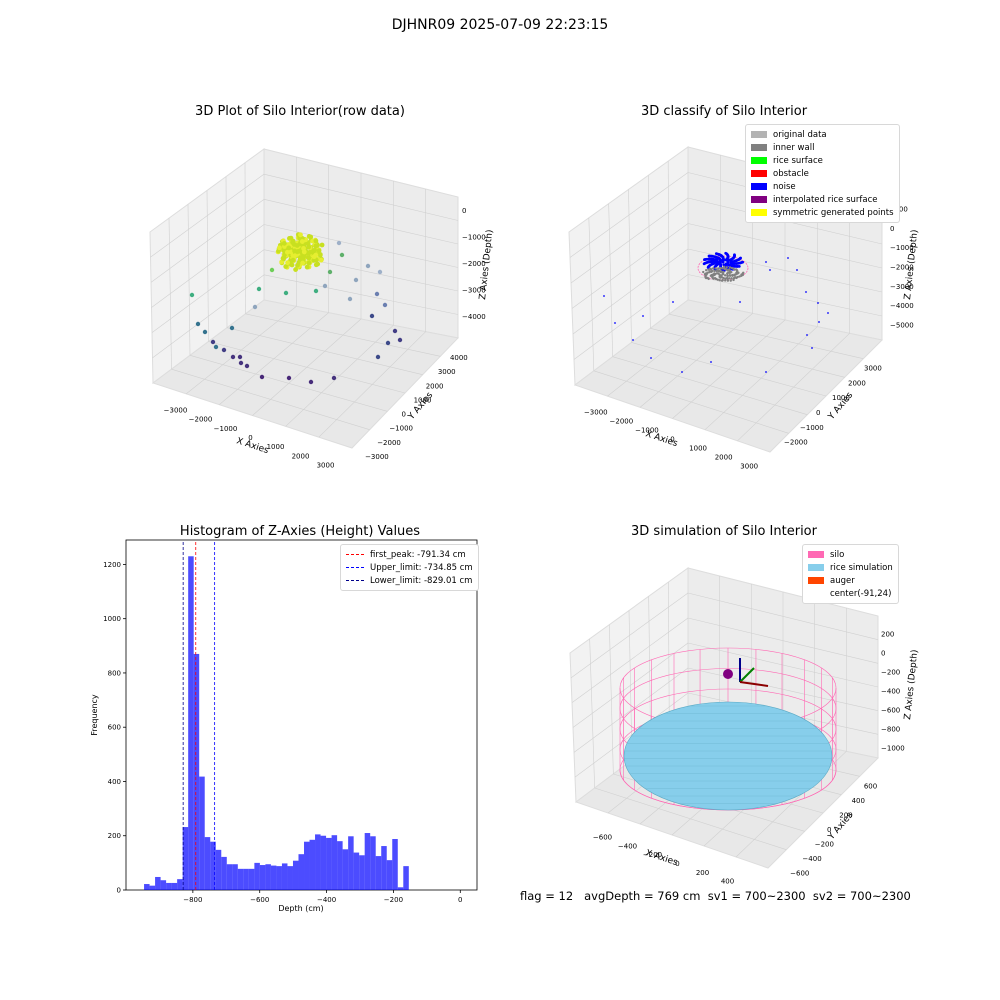 The height and width of the screenshot is (1000, 1000). Describe the element at coordinates (300, 531) in the screenshot. I see `panel3-title: Histogram of Z-Axies (Height) Values` at that location.